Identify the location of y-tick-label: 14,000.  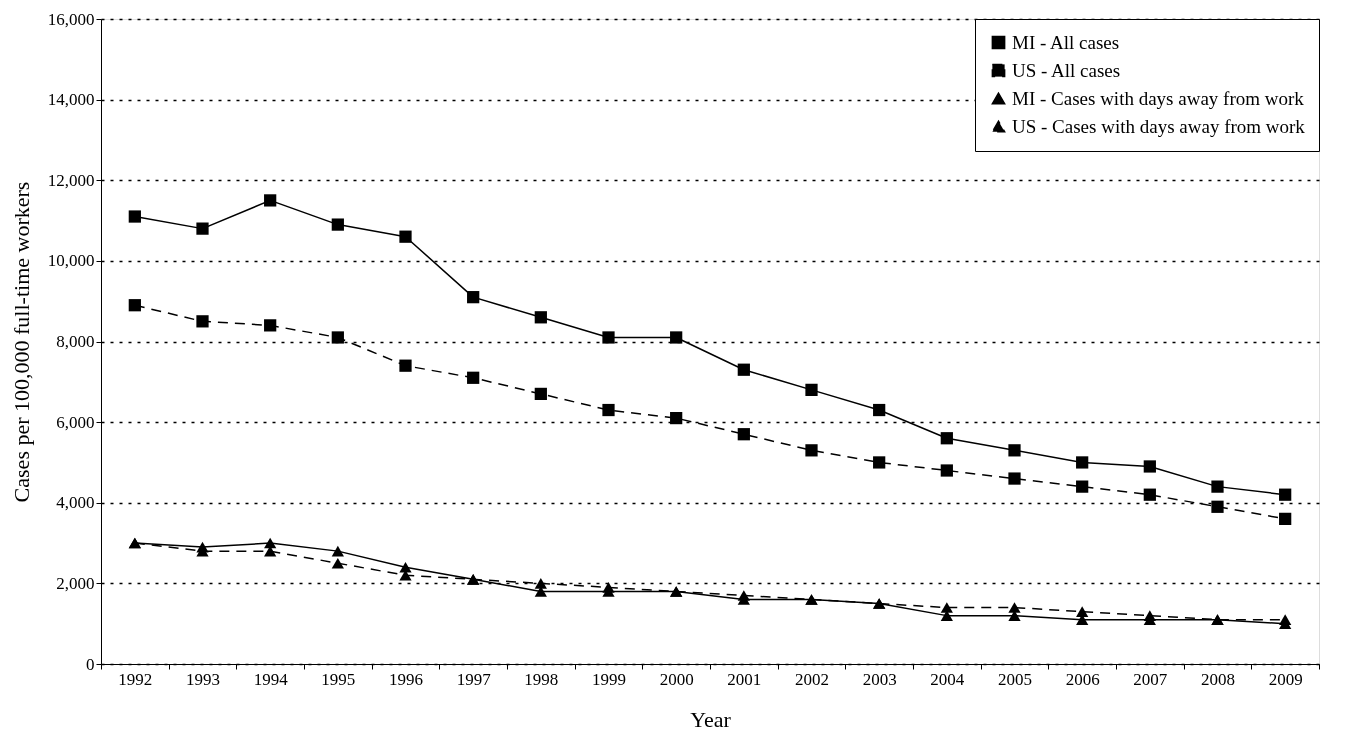
(71, 100).